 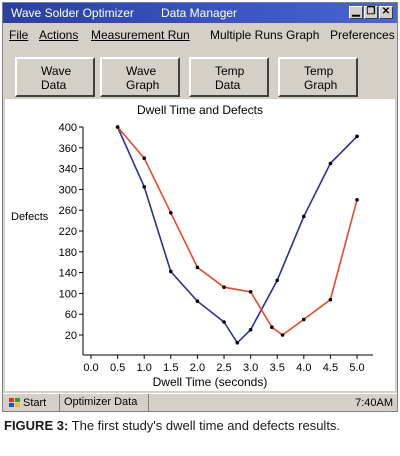 What do you see at coordinates (356, 12) in the screenshot?
I see `minimize-button: ▁` at bounding box center [356, 12].